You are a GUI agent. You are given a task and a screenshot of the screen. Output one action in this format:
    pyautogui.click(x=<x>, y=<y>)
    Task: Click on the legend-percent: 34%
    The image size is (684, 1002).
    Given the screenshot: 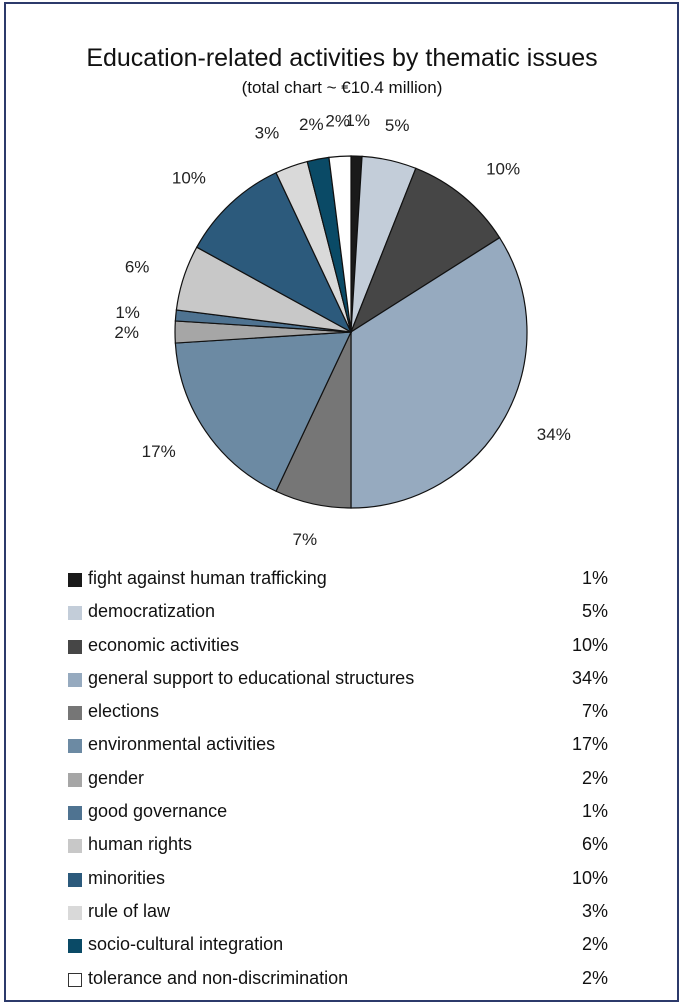 What is the action you would take?
    pyautogui.click(x=589, y=677)
    